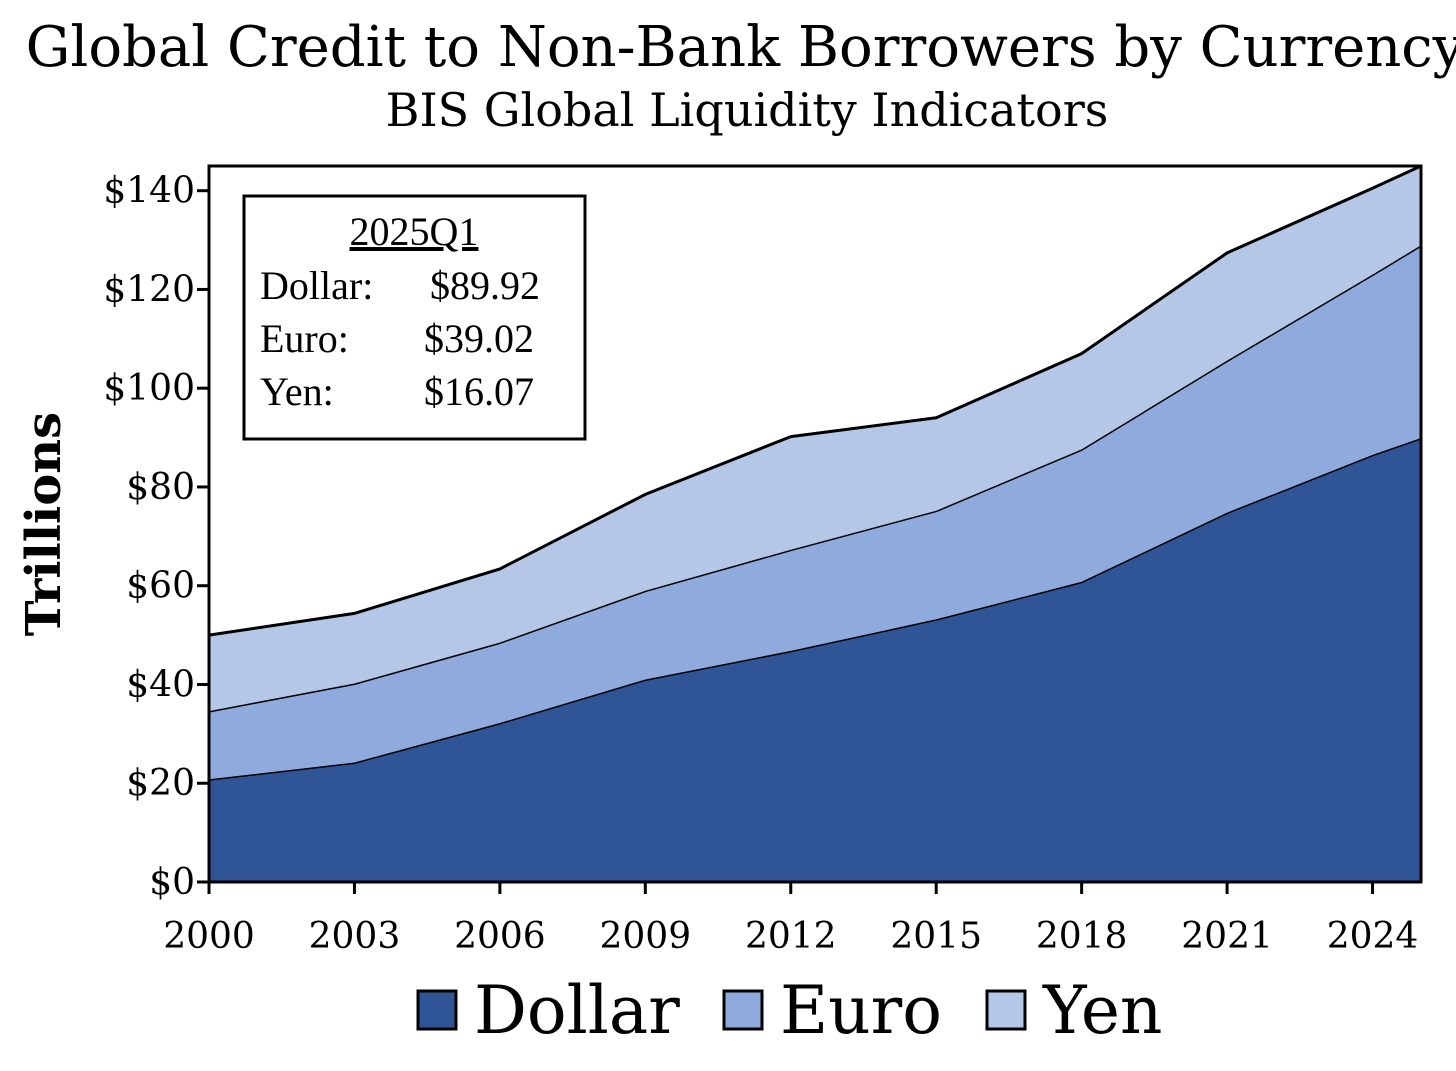  I want to click on x-axis: 2000 2003 2006 2009 2012 2015 2018 2021 2024, so click(790, 919).